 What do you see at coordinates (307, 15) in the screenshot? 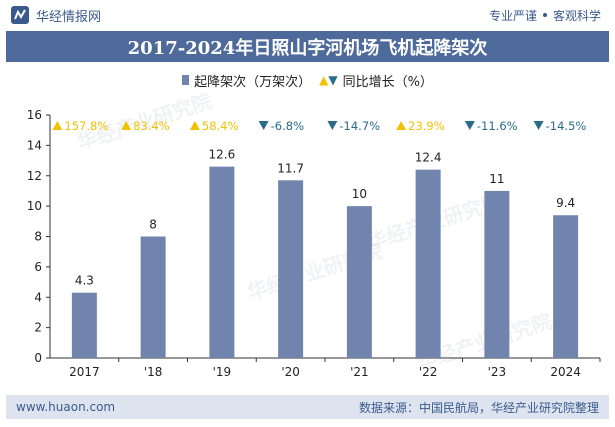
I see `top-bar: 华经情报网 专业严谨 客观科学` at bounding box center [307, 15].